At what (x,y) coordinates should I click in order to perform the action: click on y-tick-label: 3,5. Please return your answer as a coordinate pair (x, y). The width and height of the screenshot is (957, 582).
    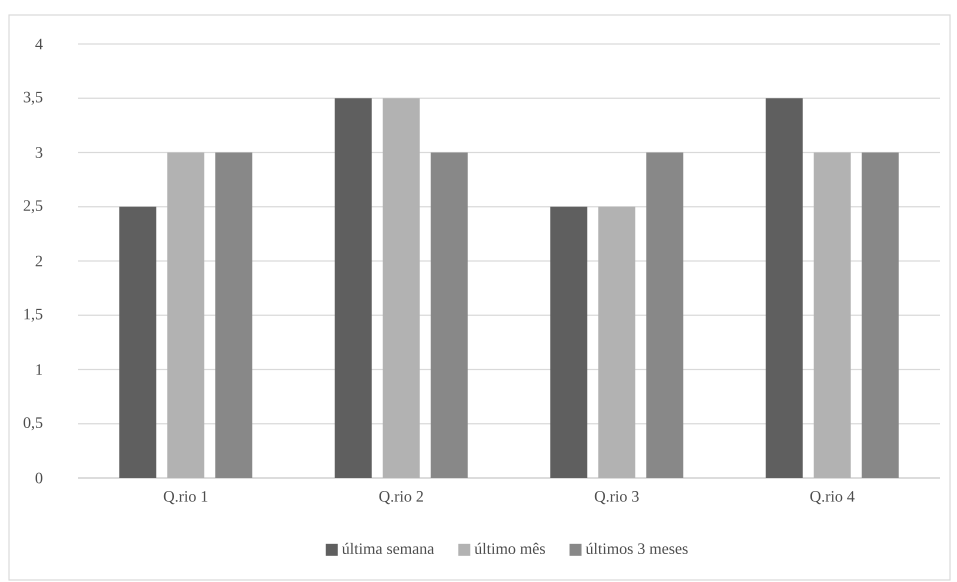
    Looking at the image, I should click on (33, 98).